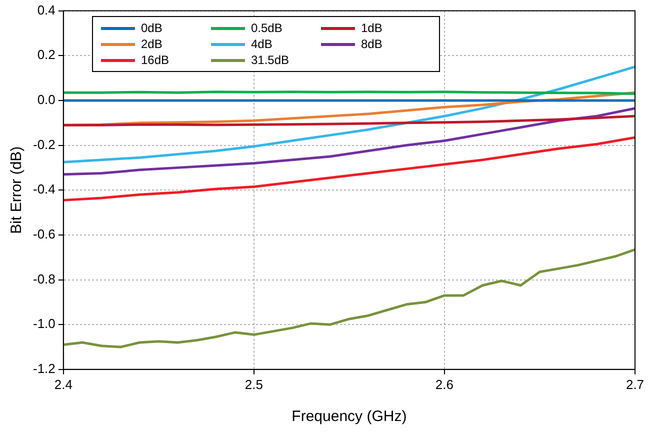  I want to click on y-tick-label: -0.2, so click(44, 144).